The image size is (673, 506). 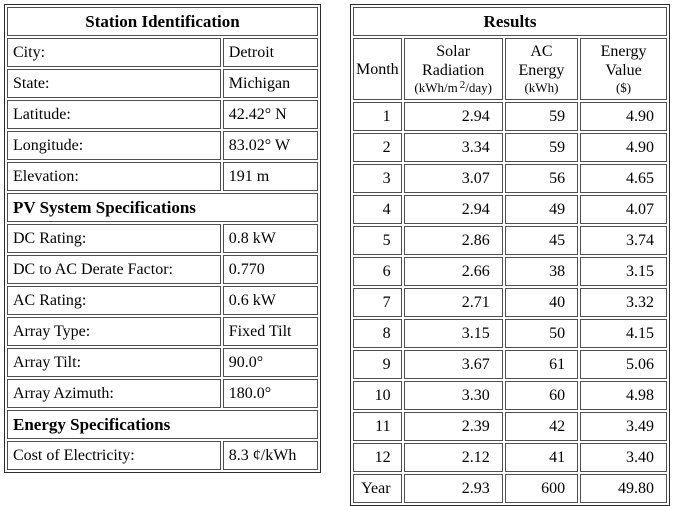 What do you see at coordinates (114, 300) in the screenshot?
I see `spec-label-ac-rating: AC Rating:` at bounding box center [114, 300].